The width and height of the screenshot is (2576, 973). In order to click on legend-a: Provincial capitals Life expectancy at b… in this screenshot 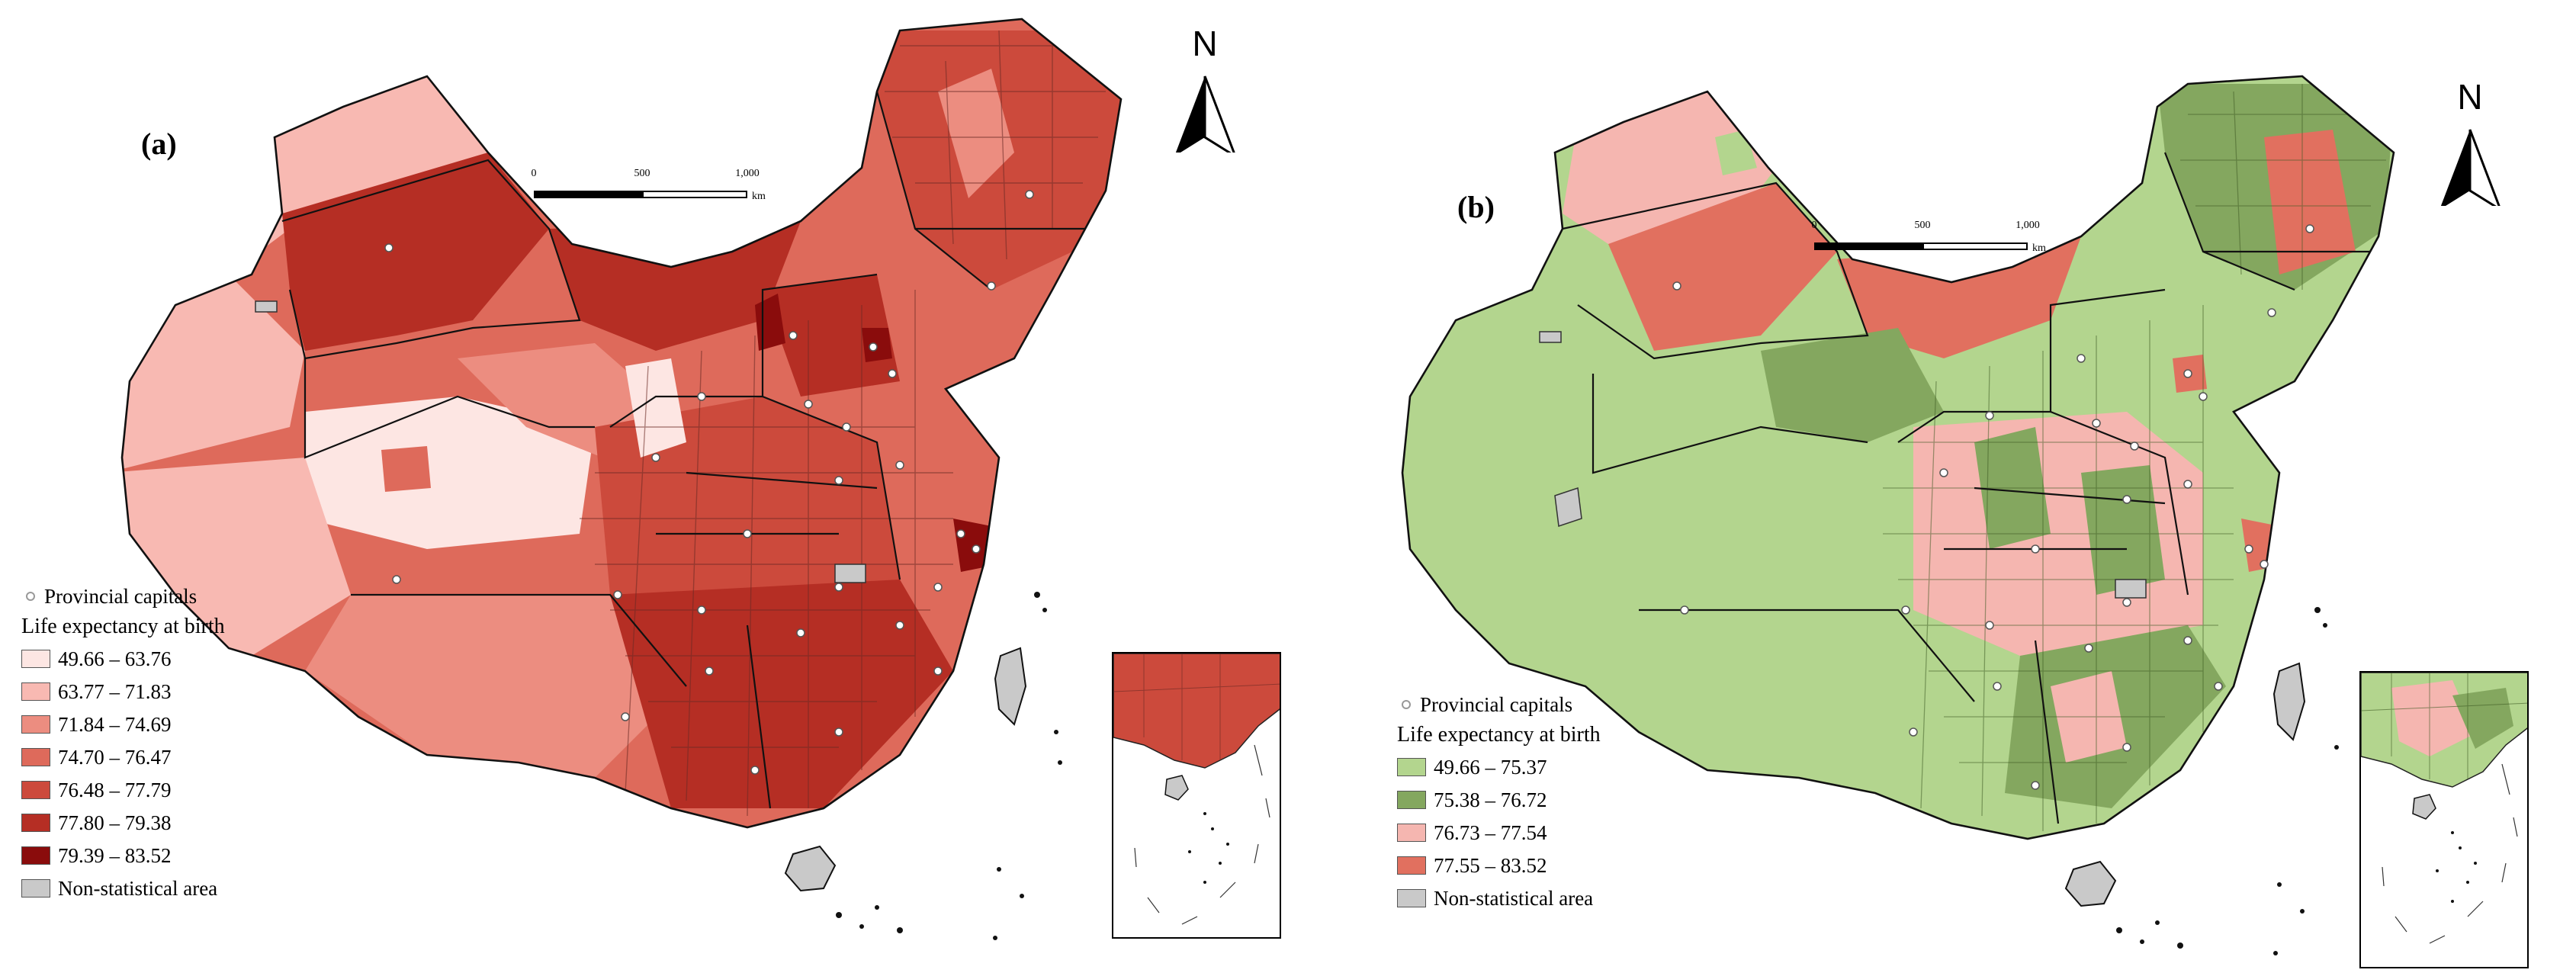, I will do `click(123, 742)`.